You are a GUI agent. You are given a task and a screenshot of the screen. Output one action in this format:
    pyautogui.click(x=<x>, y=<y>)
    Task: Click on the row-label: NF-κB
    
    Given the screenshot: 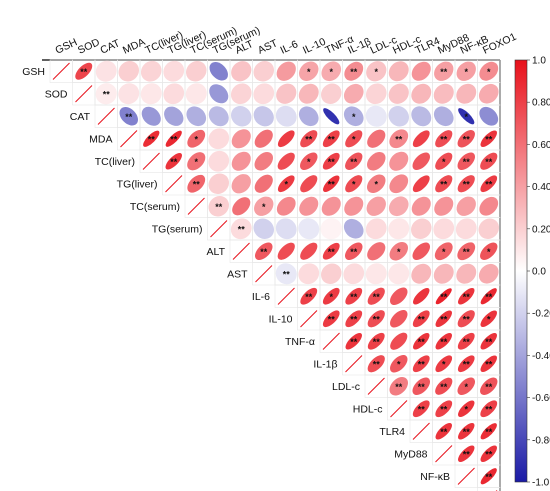 What is the action you would take?
    pyautogui.click(x=435, y=477)
    